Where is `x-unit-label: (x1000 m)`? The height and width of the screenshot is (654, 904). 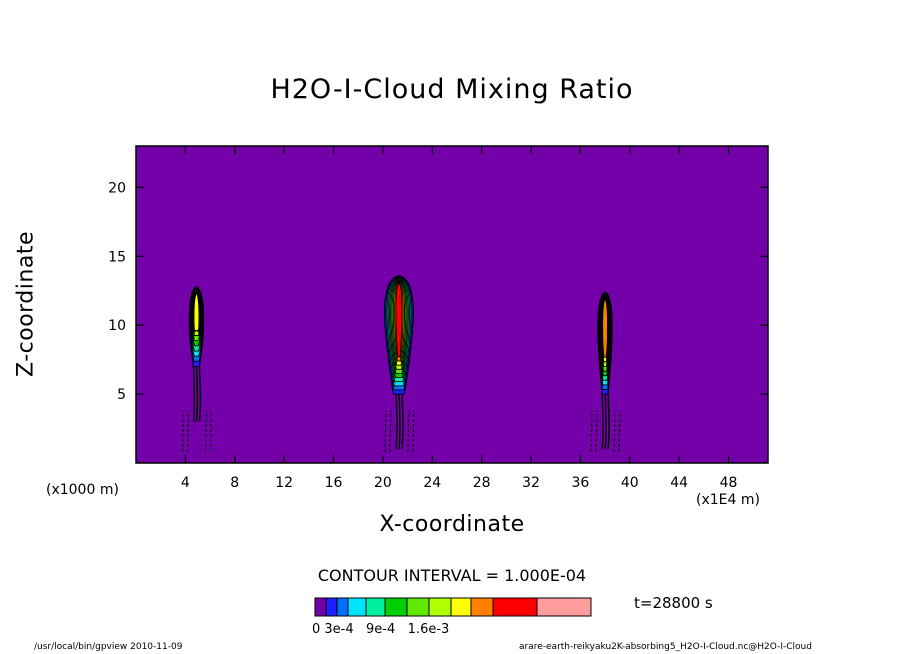 x-unit-label: (x1000 m) is located at coordinates (82, 490).